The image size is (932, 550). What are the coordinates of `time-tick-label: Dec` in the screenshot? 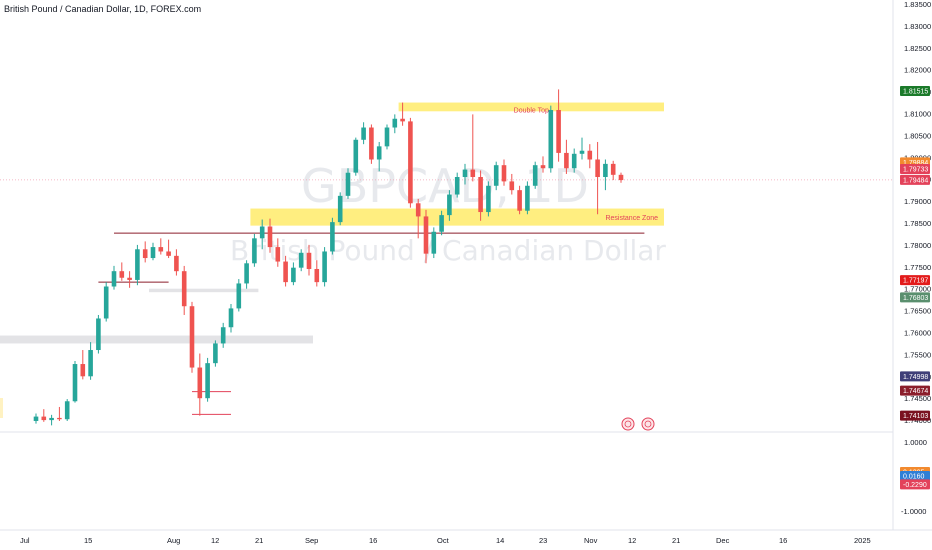 It's located at (723, 540).